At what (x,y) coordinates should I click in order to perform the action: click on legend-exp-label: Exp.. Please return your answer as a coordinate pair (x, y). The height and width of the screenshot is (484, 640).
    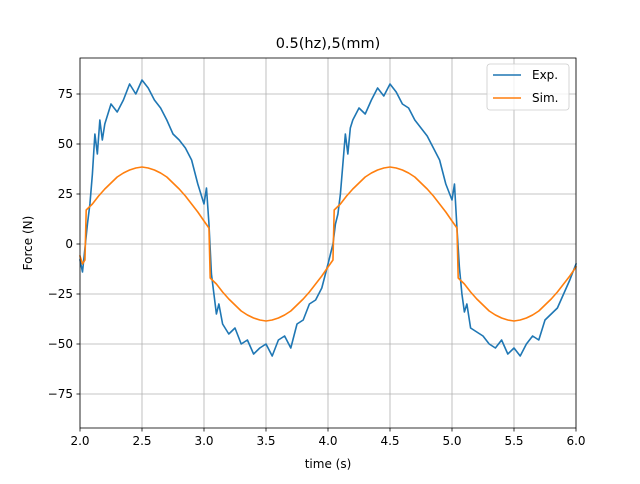
    Looking at the image, I should click on (545, 75).